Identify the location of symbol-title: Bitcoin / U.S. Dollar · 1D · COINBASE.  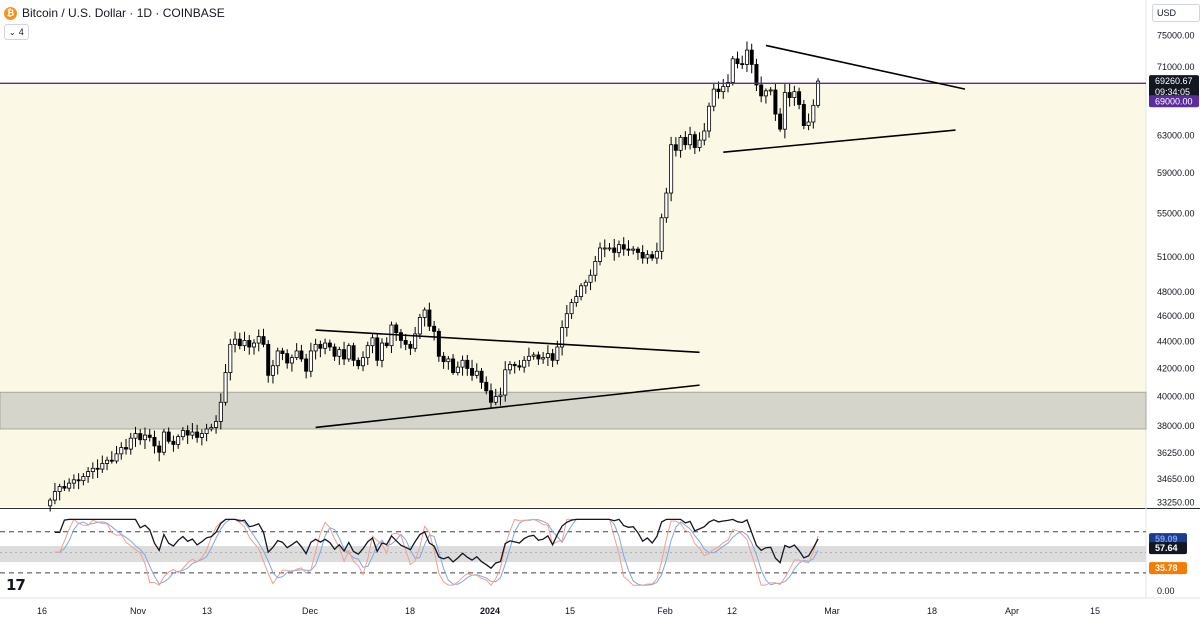
(123, 13).